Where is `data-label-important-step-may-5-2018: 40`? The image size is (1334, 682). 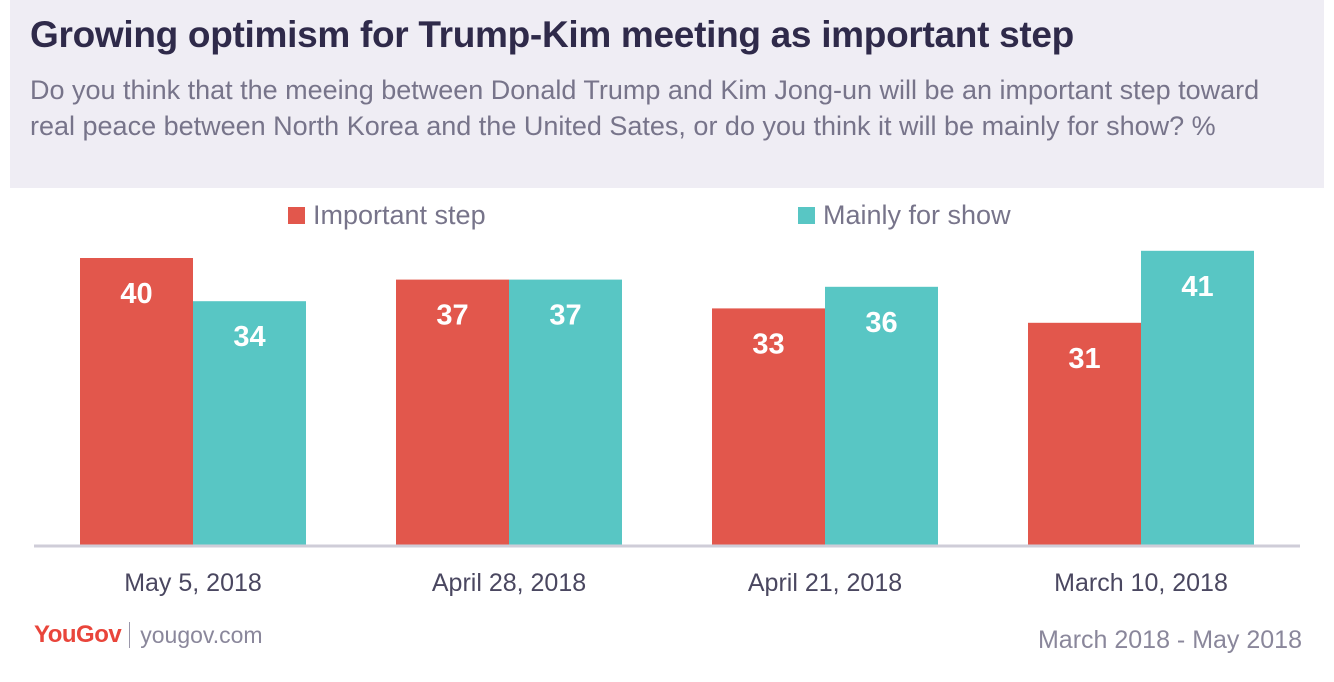
data-label-important-step-may-5-2018: 40 is located at coordinates (136, 294).